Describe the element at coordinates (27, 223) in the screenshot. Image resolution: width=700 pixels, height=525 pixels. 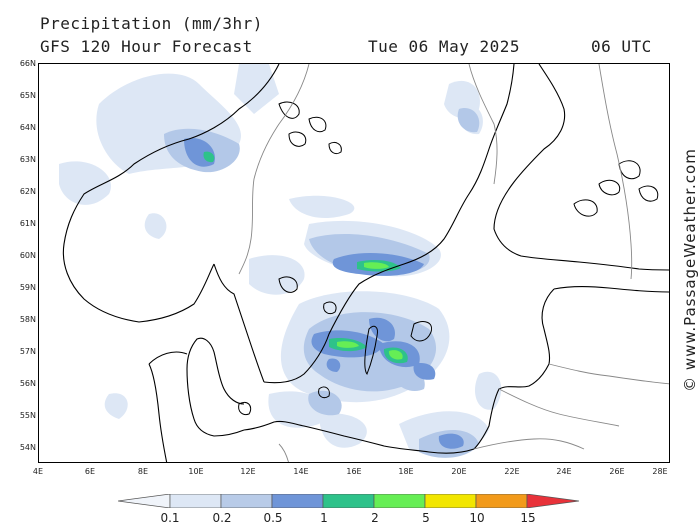
I see `lat-label: 61N` at that location.